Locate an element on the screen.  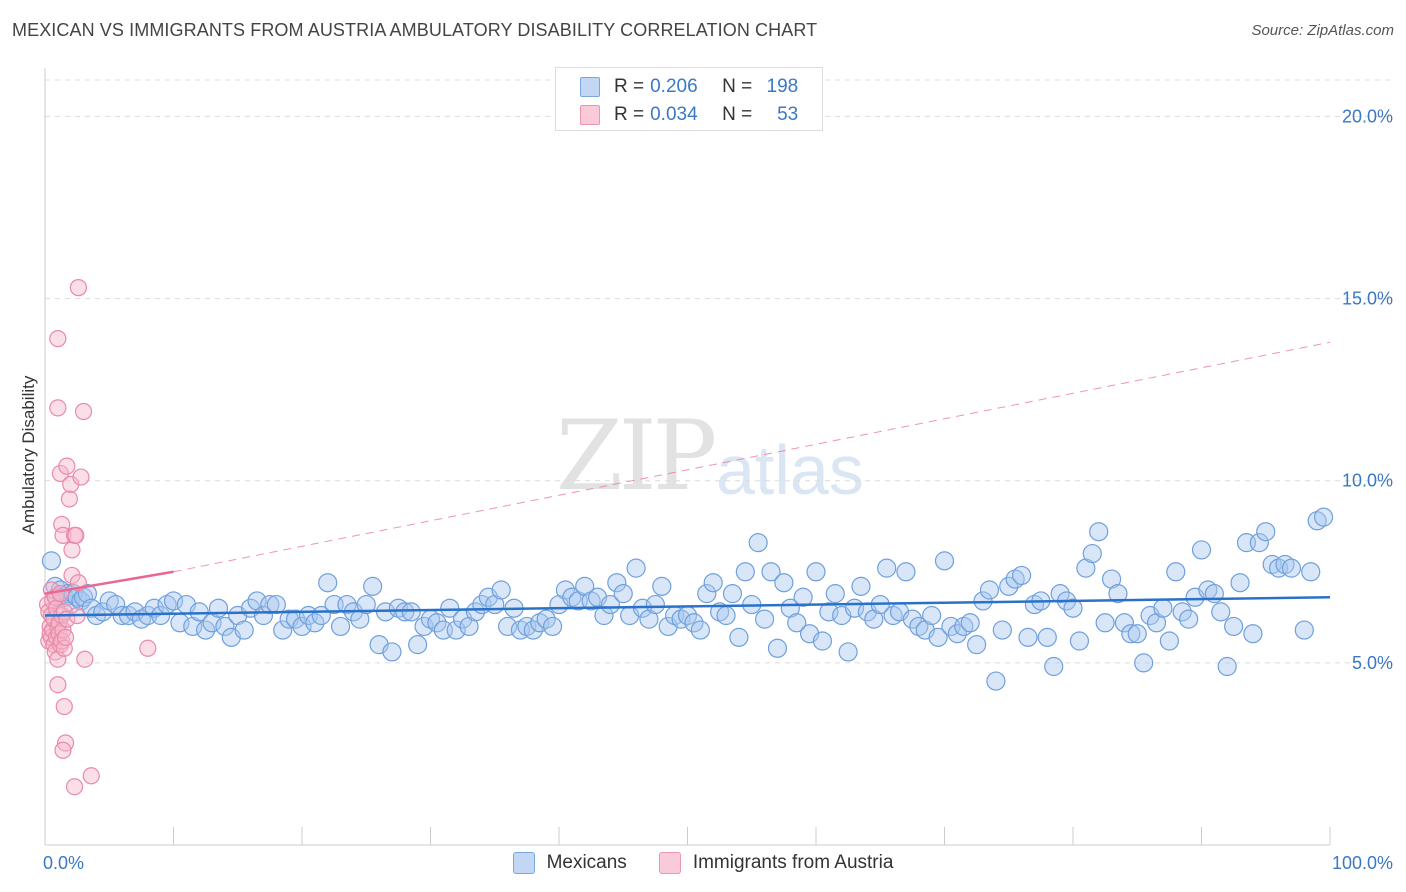
legend-label-austria: Immigrants from Austria is located at coordinates (793, 862).